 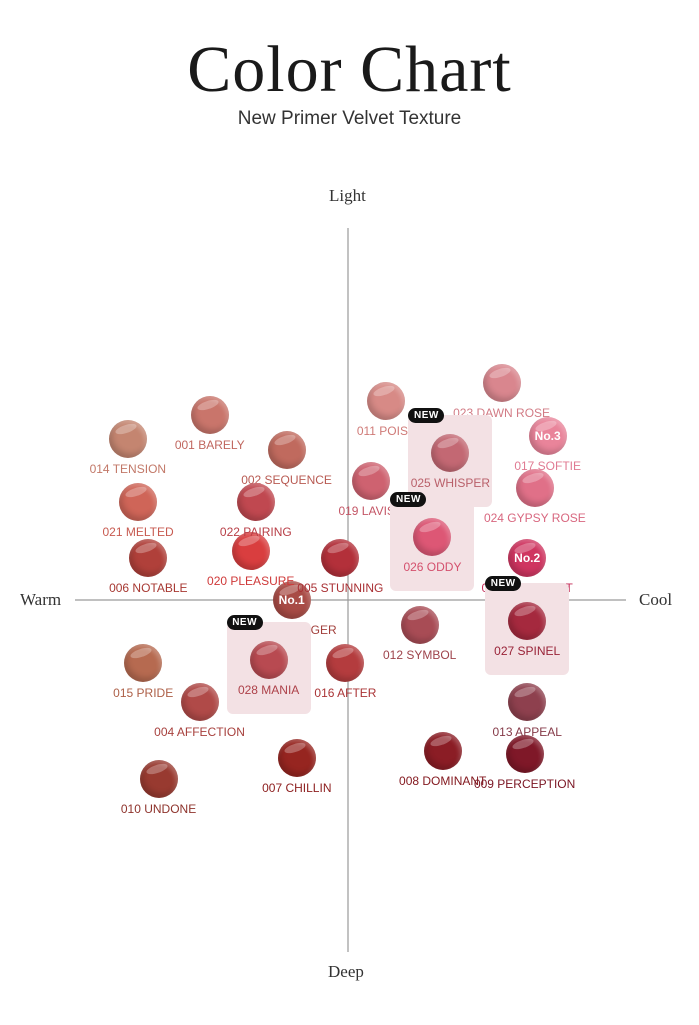 I want to click on rank-badge: No.1, so click(x=291, y=600).